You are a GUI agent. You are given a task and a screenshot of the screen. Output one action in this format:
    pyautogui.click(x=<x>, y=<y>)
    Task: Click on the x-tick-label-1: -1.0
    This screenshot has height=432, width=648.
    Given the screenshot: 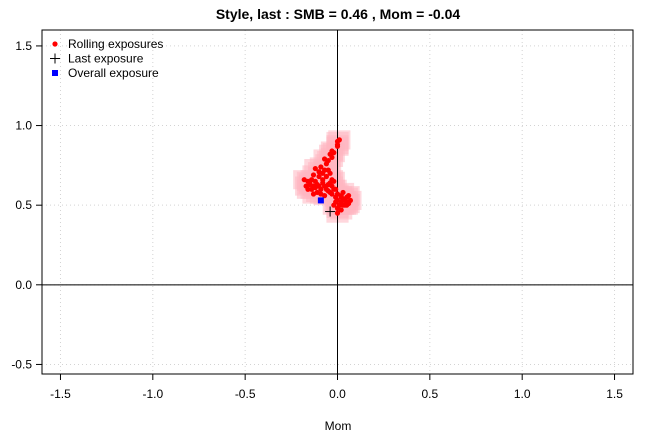 What is the action you would take?
    pyautogui.click(x=152, y=394)
    